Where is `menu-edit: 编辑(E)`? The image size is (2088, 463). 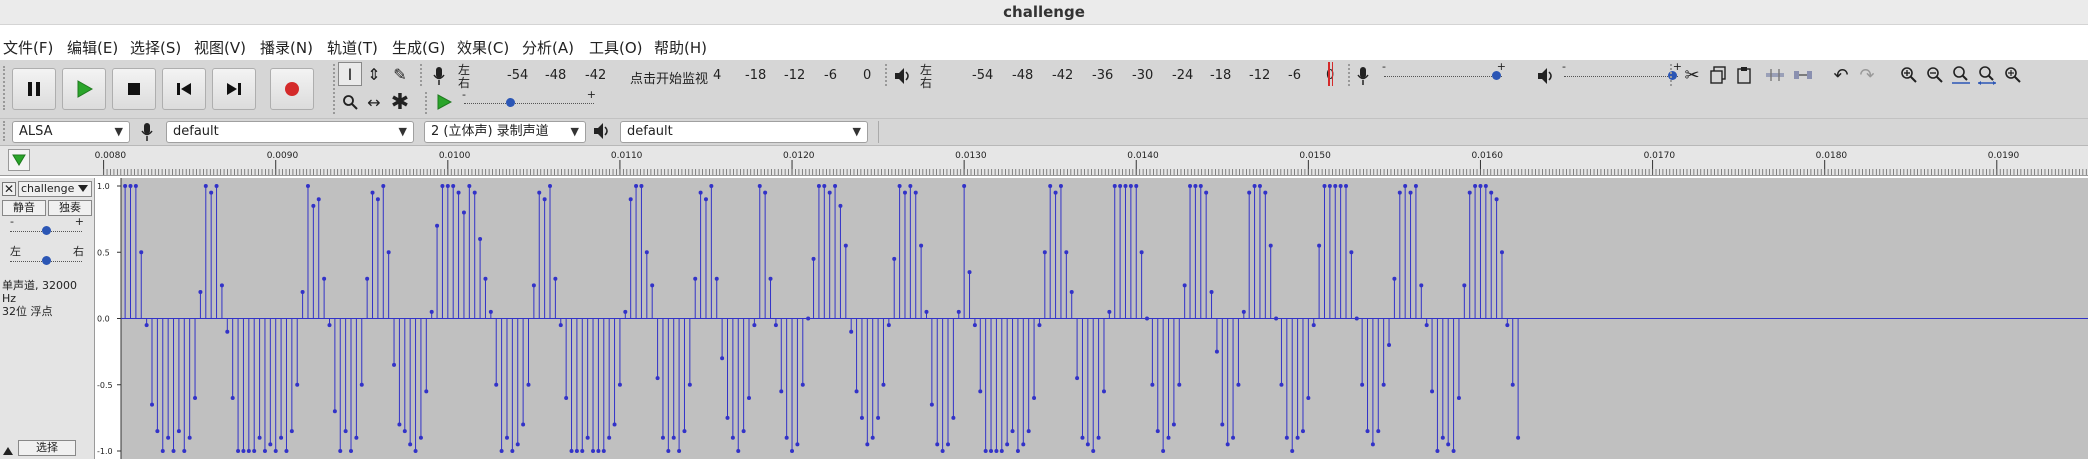
menu-edit: 编辑(E) is located at coordinates (93, 48).